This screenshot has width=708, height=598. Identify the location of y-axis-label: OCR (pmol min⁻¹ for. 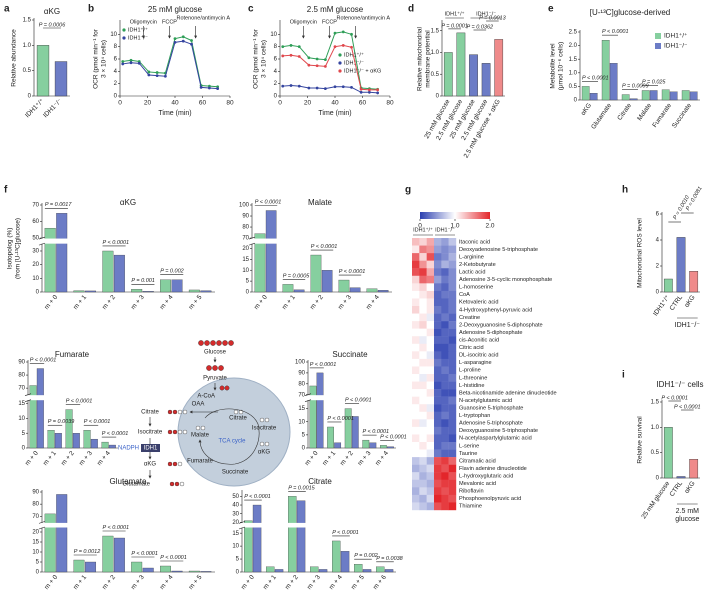
(96, 58).